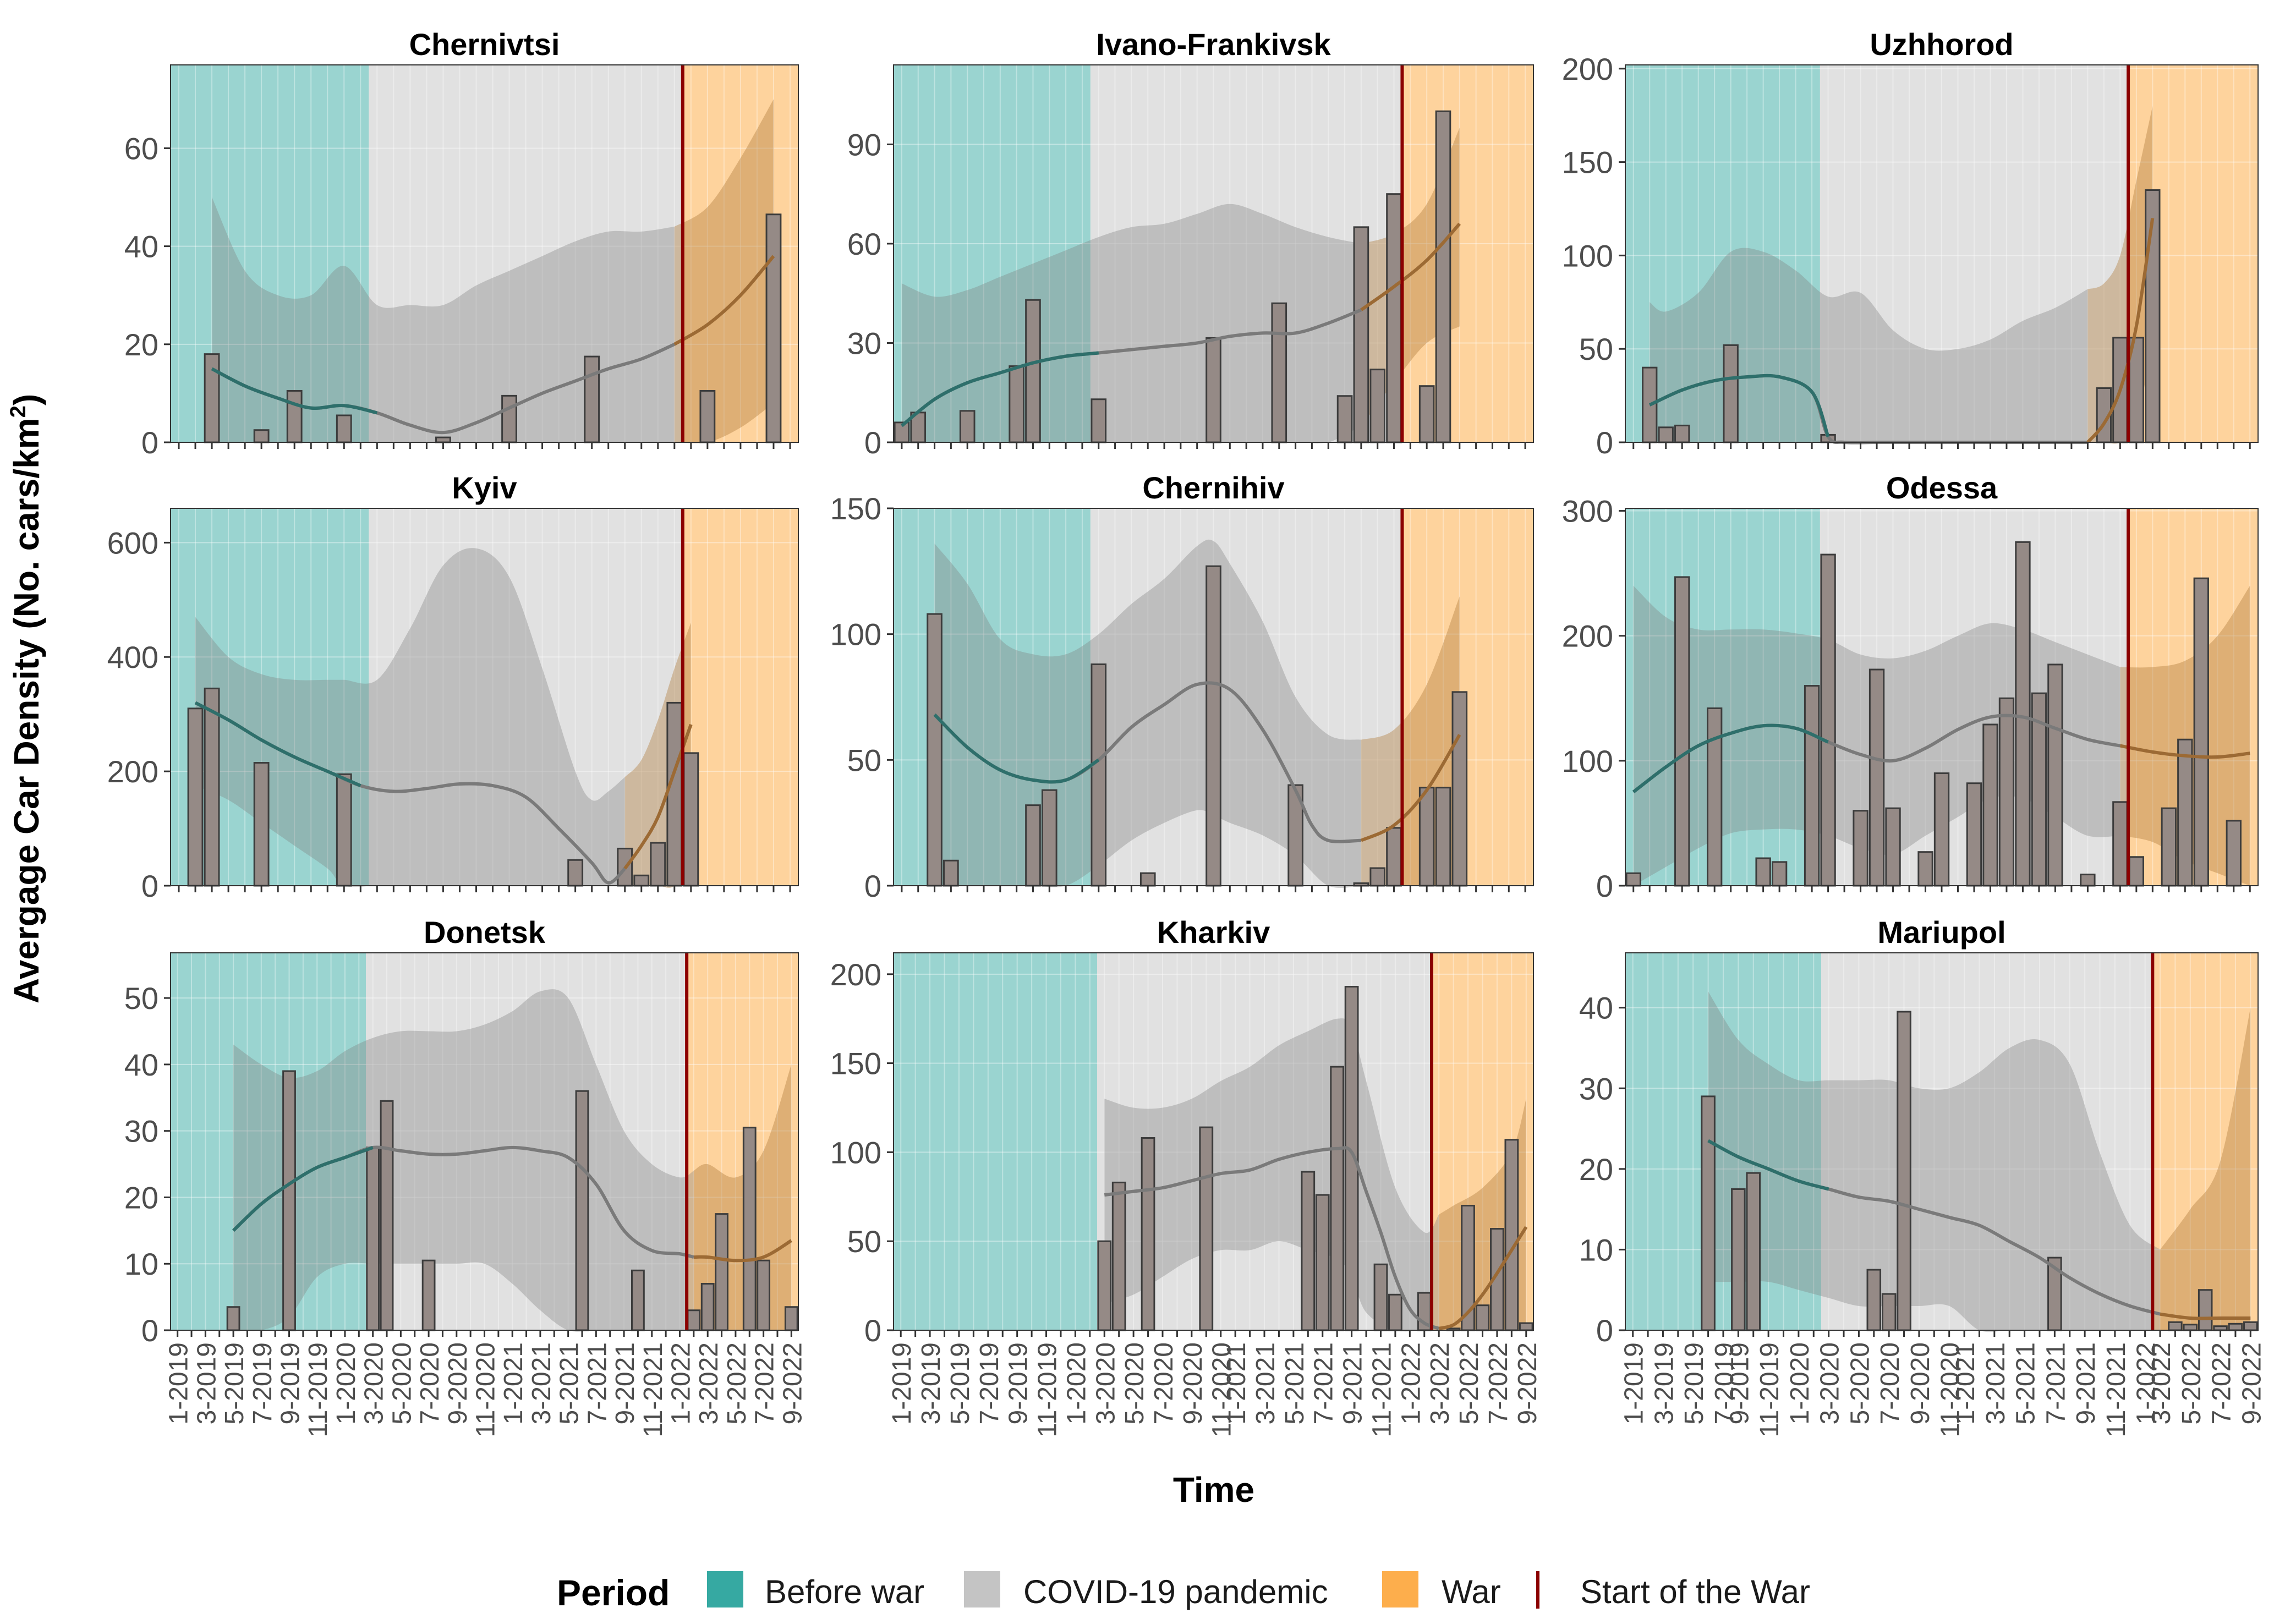  What do you see at coordinates (141, 1064) in the screenshot?
I see `y-tick-label: 40` at bounding box center [141, 1064].